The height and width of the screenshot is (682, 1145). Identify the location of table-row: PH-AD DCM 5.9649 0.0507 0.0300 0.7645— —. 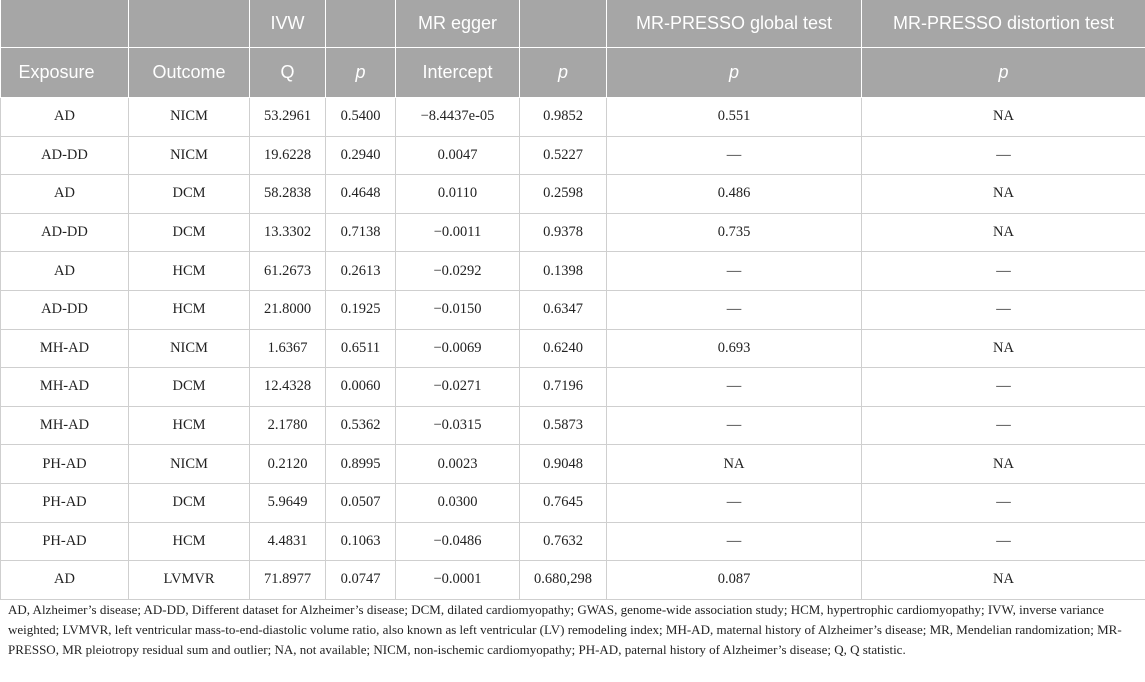
(572, 503).